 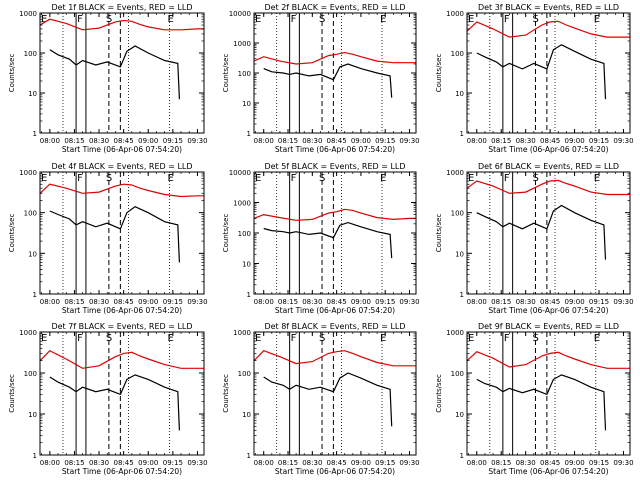 I want to click on panel-title: Det 9f BLACK = Events, RED = LLD, so click(x=548, y=326).